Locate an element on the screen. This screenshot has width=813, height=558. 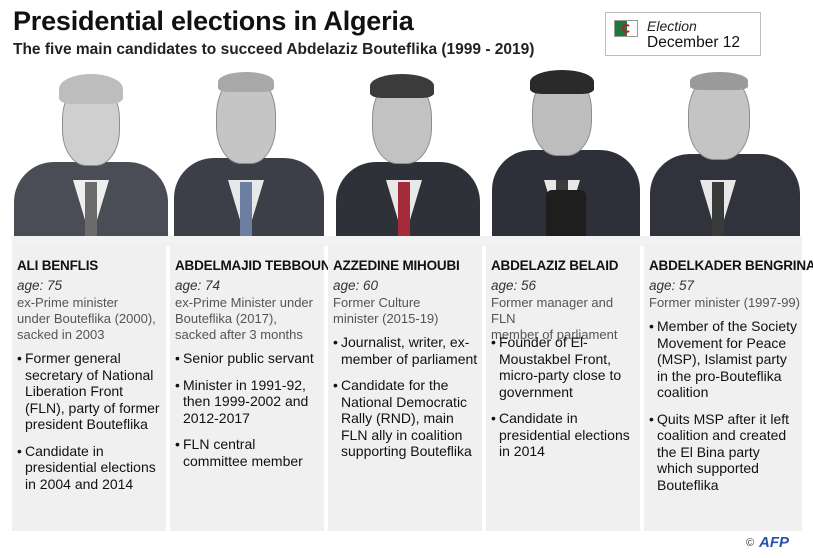
role-line: under Bouteflika (2000), is located at coordinates (86, 318).